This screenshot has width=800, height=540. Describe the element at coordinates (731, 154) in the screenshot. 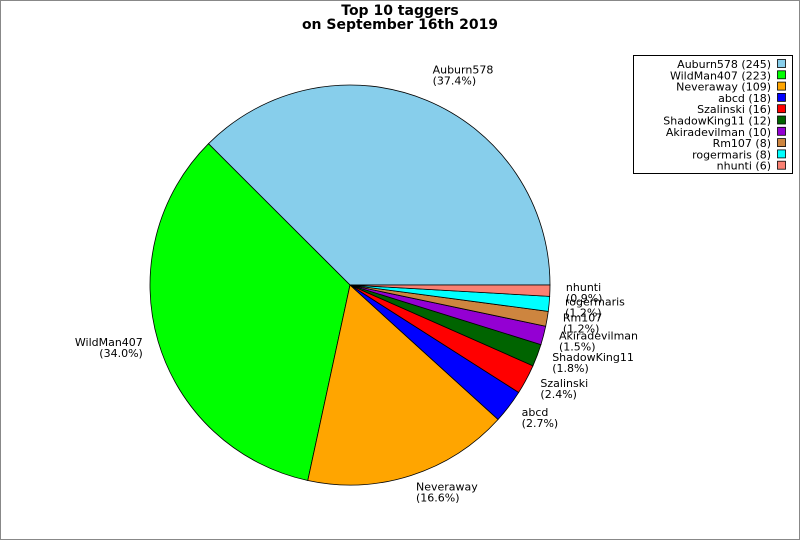

I see `legend-label: rogermaris (8)` at that location.